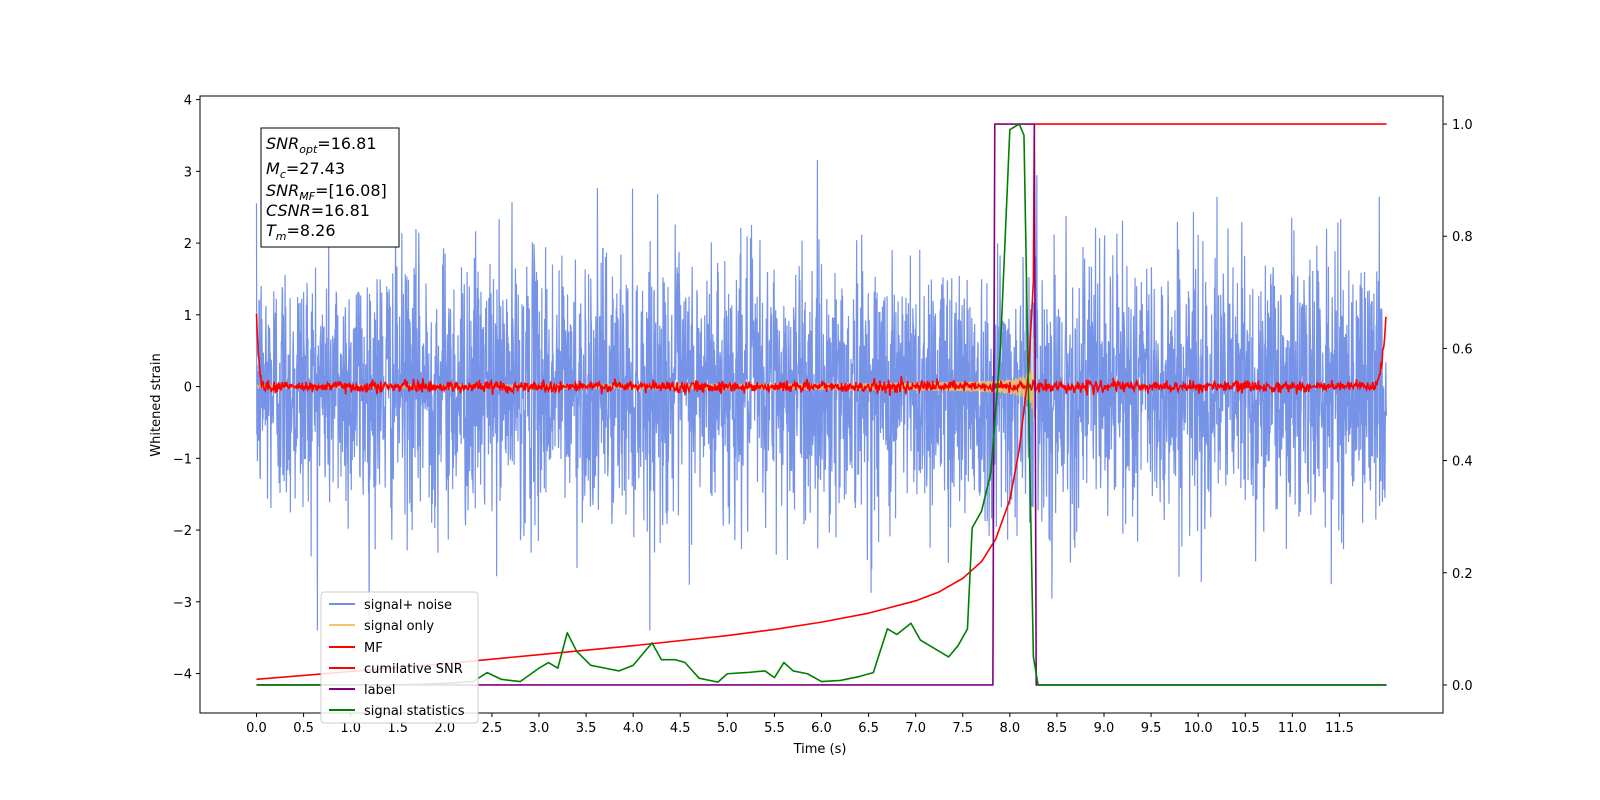 The height and width of the screenshot is (800, 1600). Describe the element at coordinates (188, 316) in the screenshot. I see `y-tick-label: 1` at that location.